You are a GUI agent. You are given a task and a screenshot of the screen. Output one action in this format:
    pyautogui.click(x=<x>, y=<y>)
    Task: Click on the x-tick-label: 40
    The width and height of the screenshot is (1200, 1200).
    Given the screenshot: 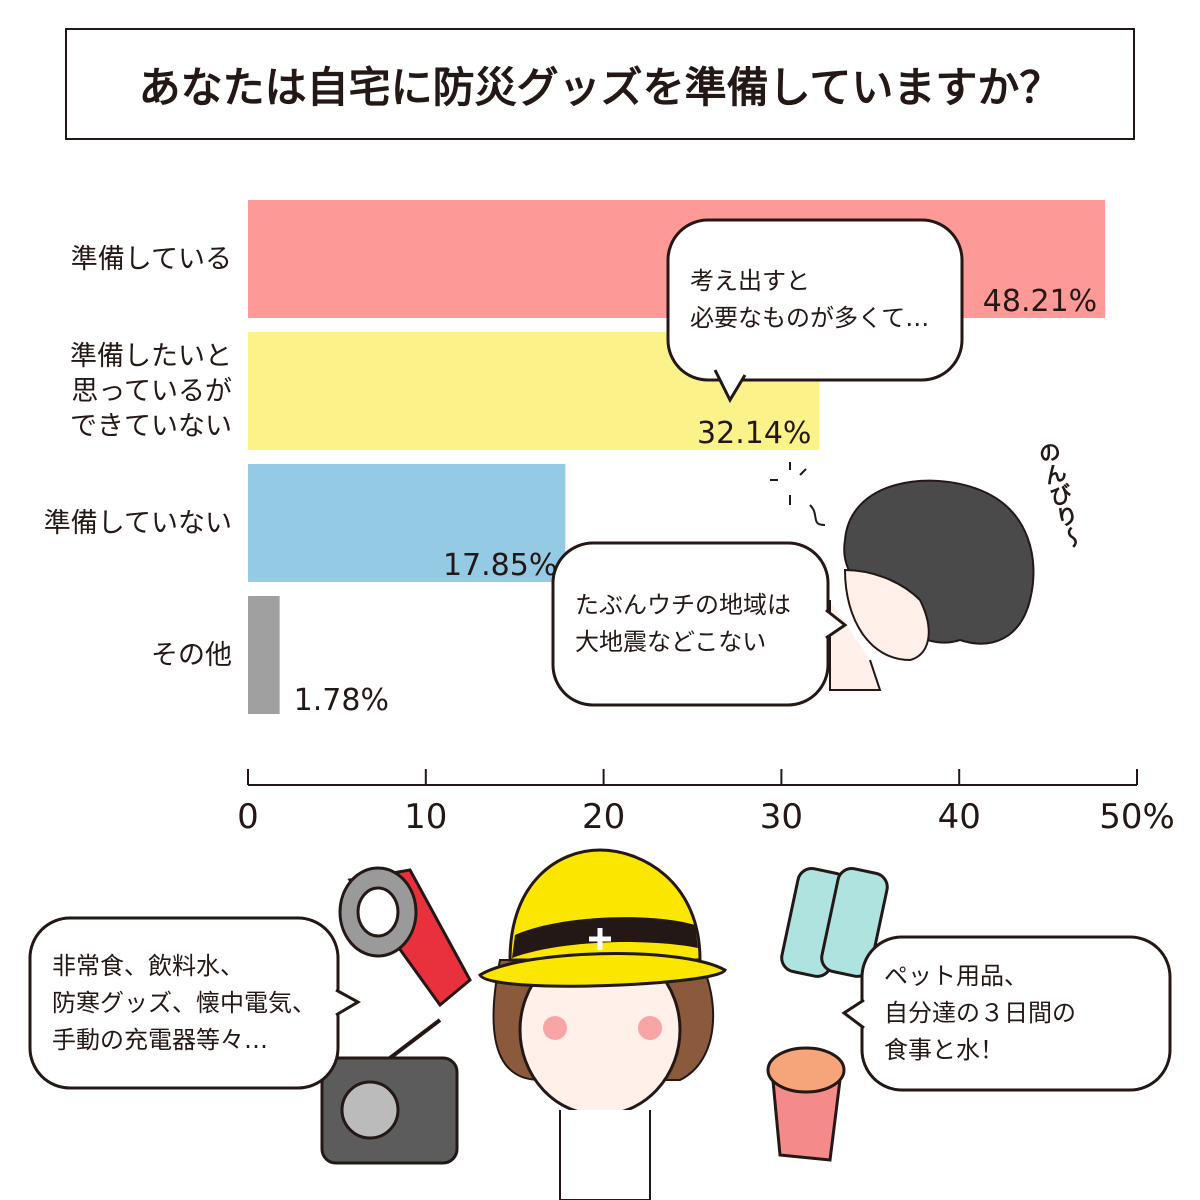 What is the action you would take?
    pyautogui.click(x=959, y=817)
    